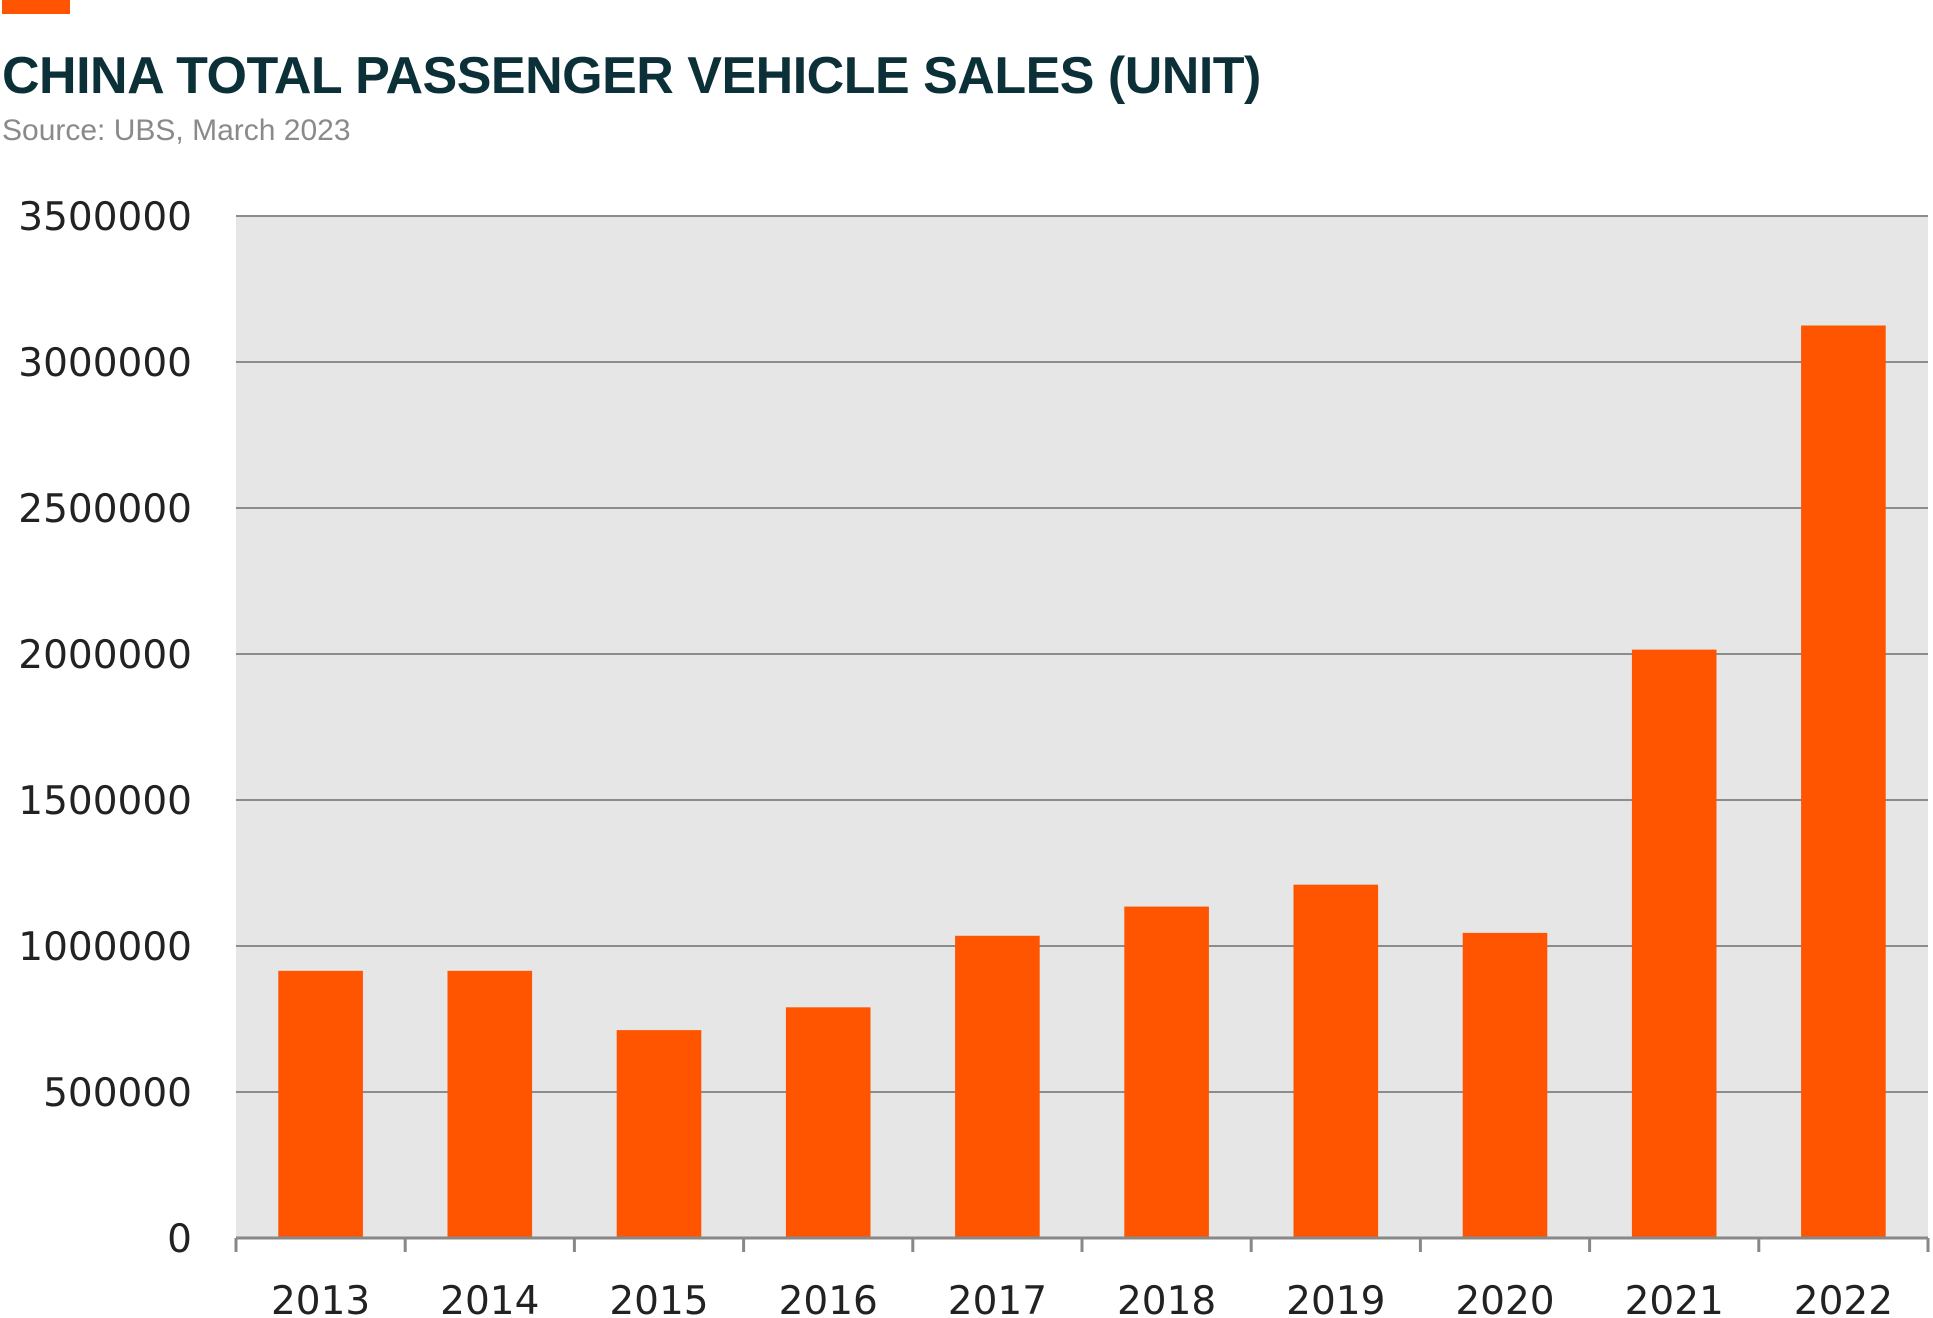  What do you see at coordinates (1335, 1298) in the screenshot?
I see `x-tick-label: 2019` at bounding box center [1335, 1298].